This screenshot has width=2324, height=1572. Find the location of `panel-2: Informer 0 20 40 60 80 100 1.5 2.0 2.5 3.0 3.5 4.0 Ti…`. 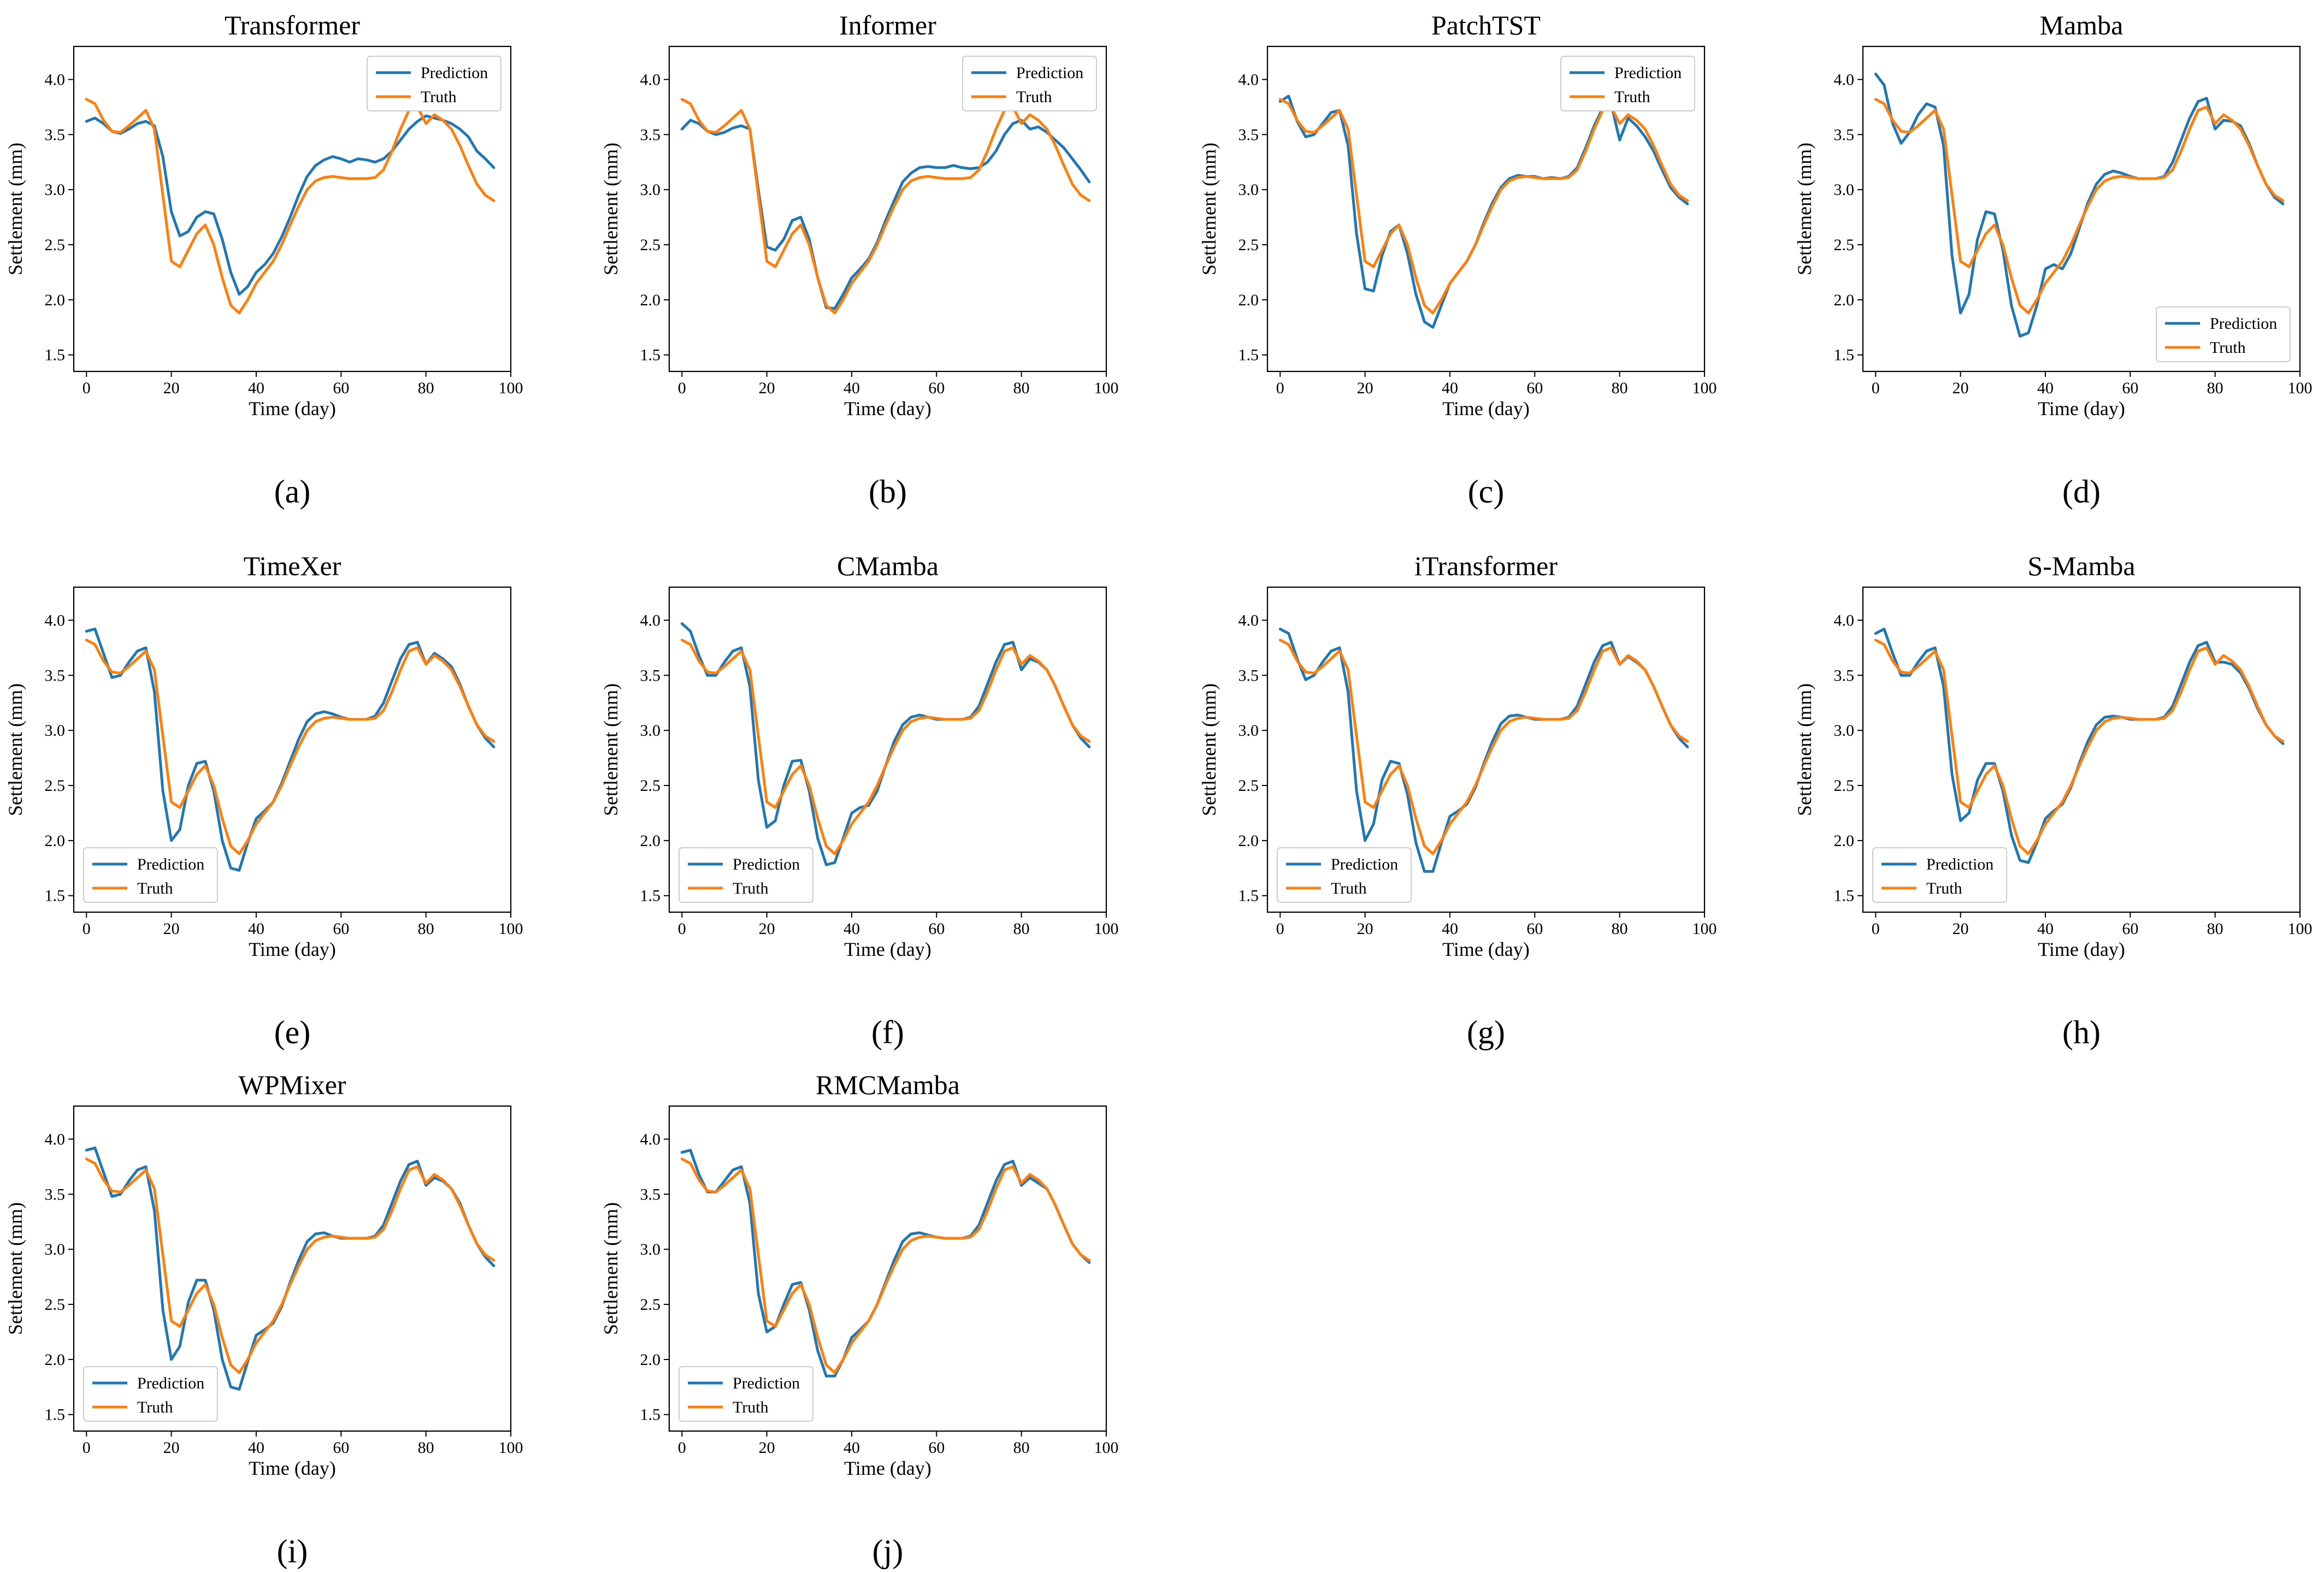

panel-2: Informer 0 20 40 60 80 100 1.5 2.0 2.5 3.0 3.5 4.0 Ti… is located at coordinates (860, 260).